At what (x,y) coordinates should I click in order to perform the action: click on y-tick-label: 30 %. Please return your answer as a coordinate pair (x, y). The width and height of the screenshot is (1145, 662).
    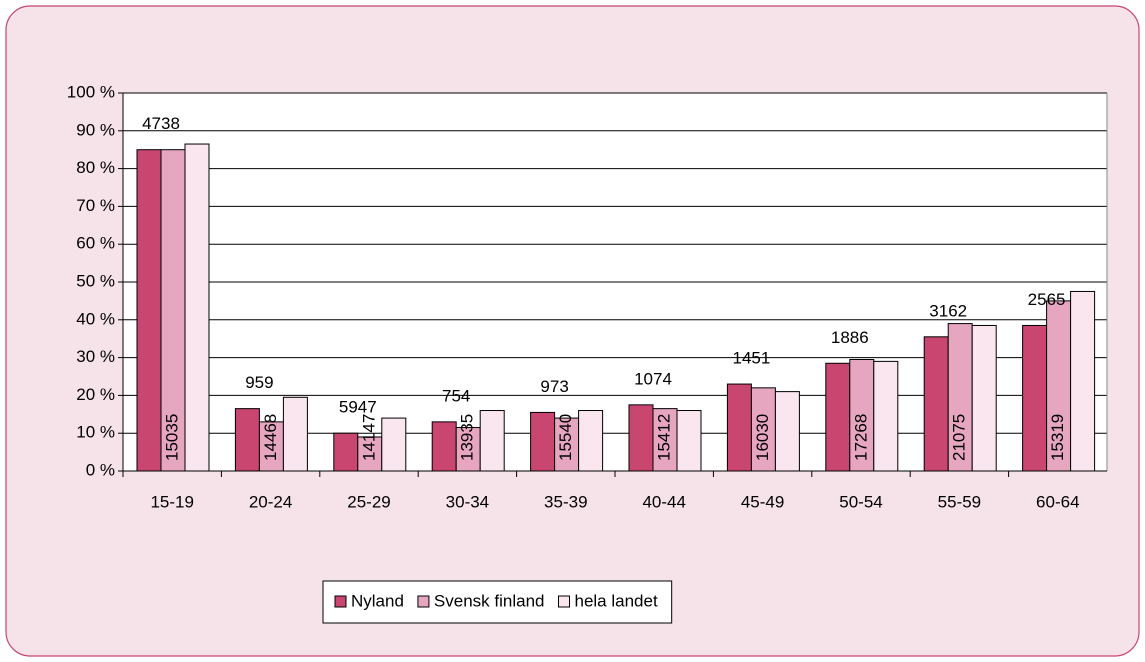
    Looking at the image, I should click on (95, 356).